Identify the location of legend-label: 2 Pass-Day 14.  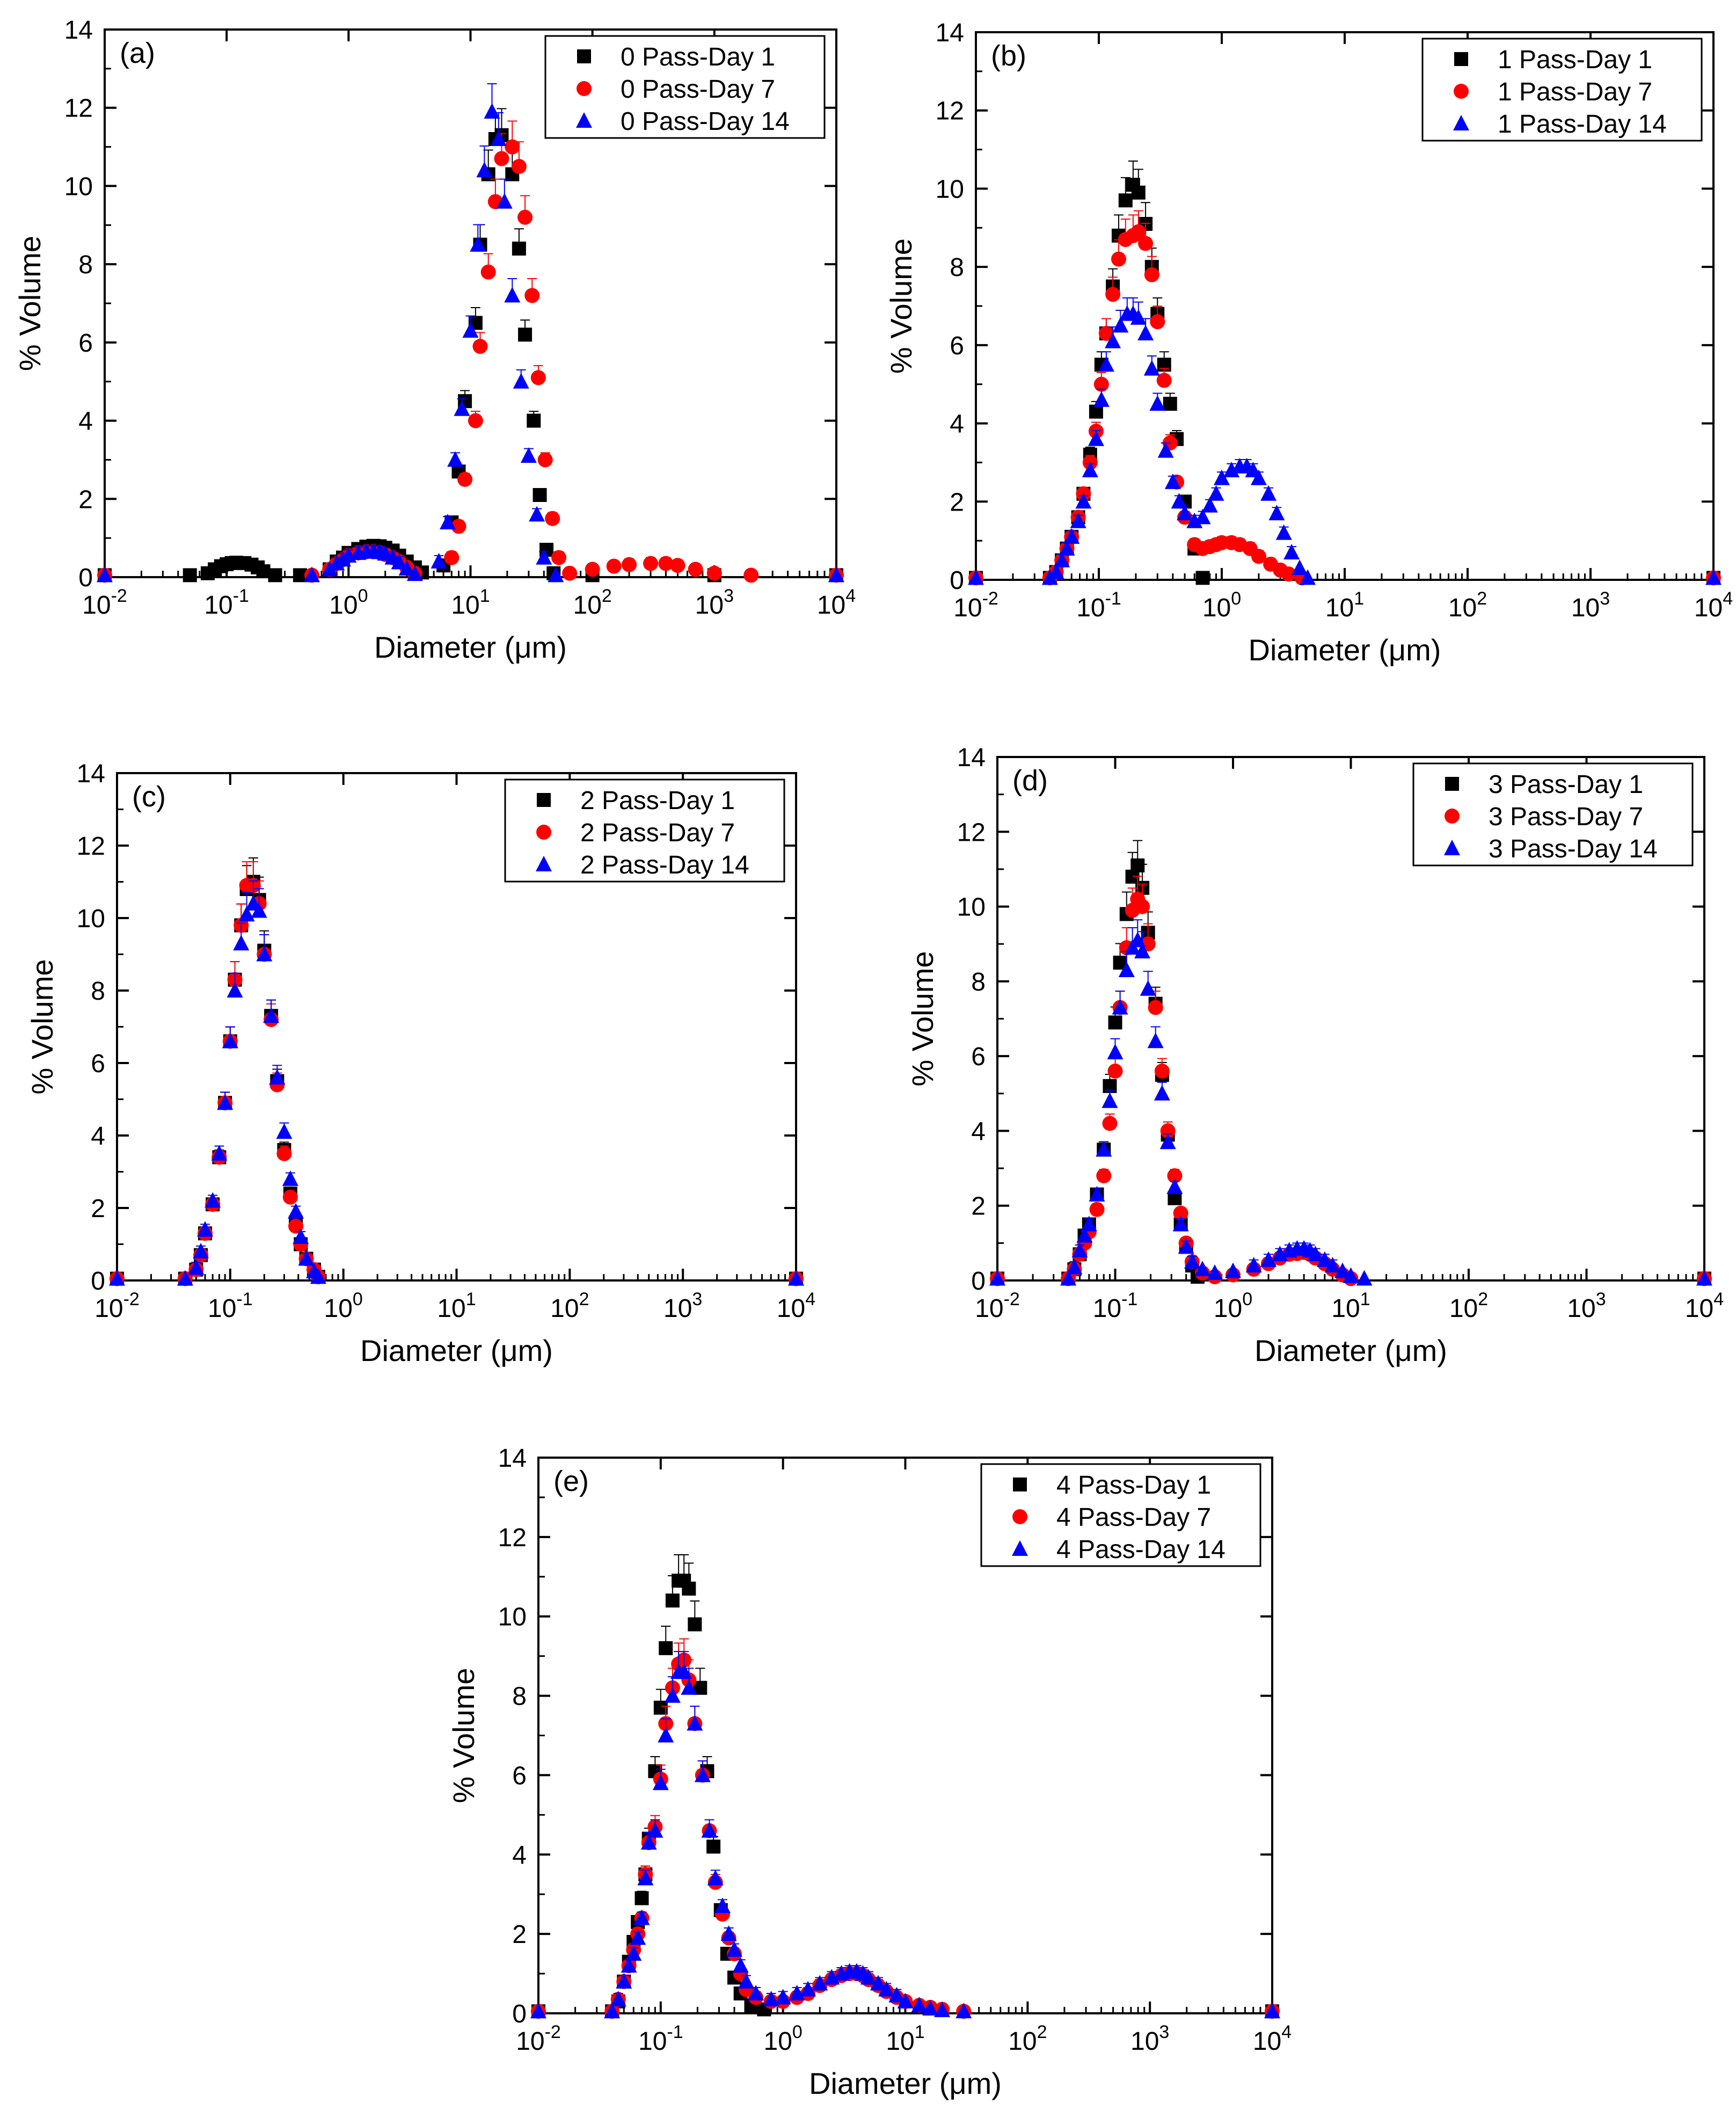
(664, 865).